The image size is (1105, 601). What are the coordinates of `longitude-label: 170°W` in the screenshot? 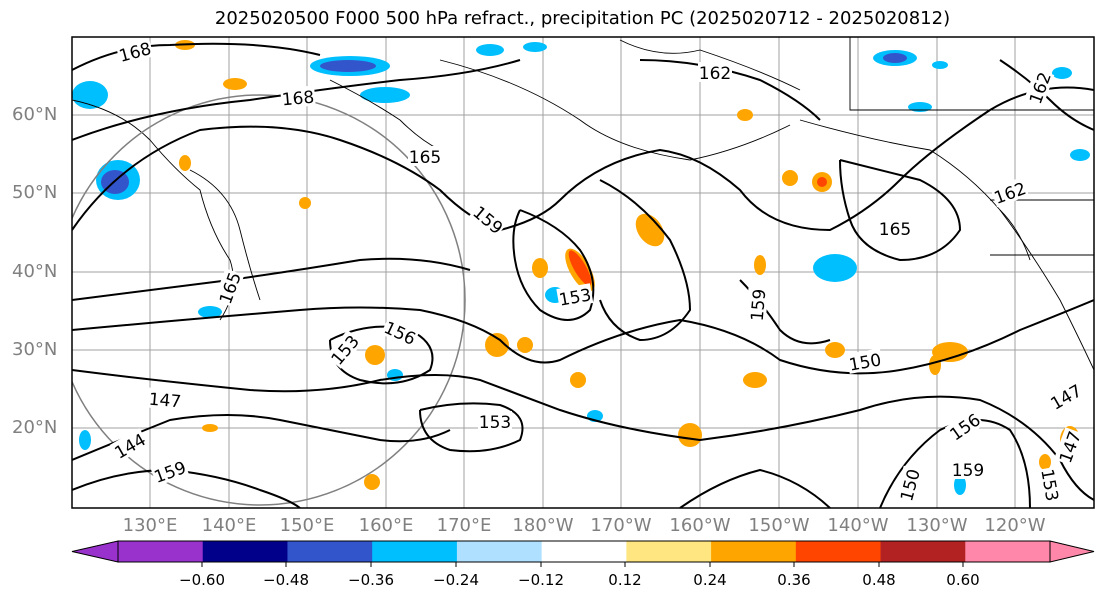 It's located at (621, 525).